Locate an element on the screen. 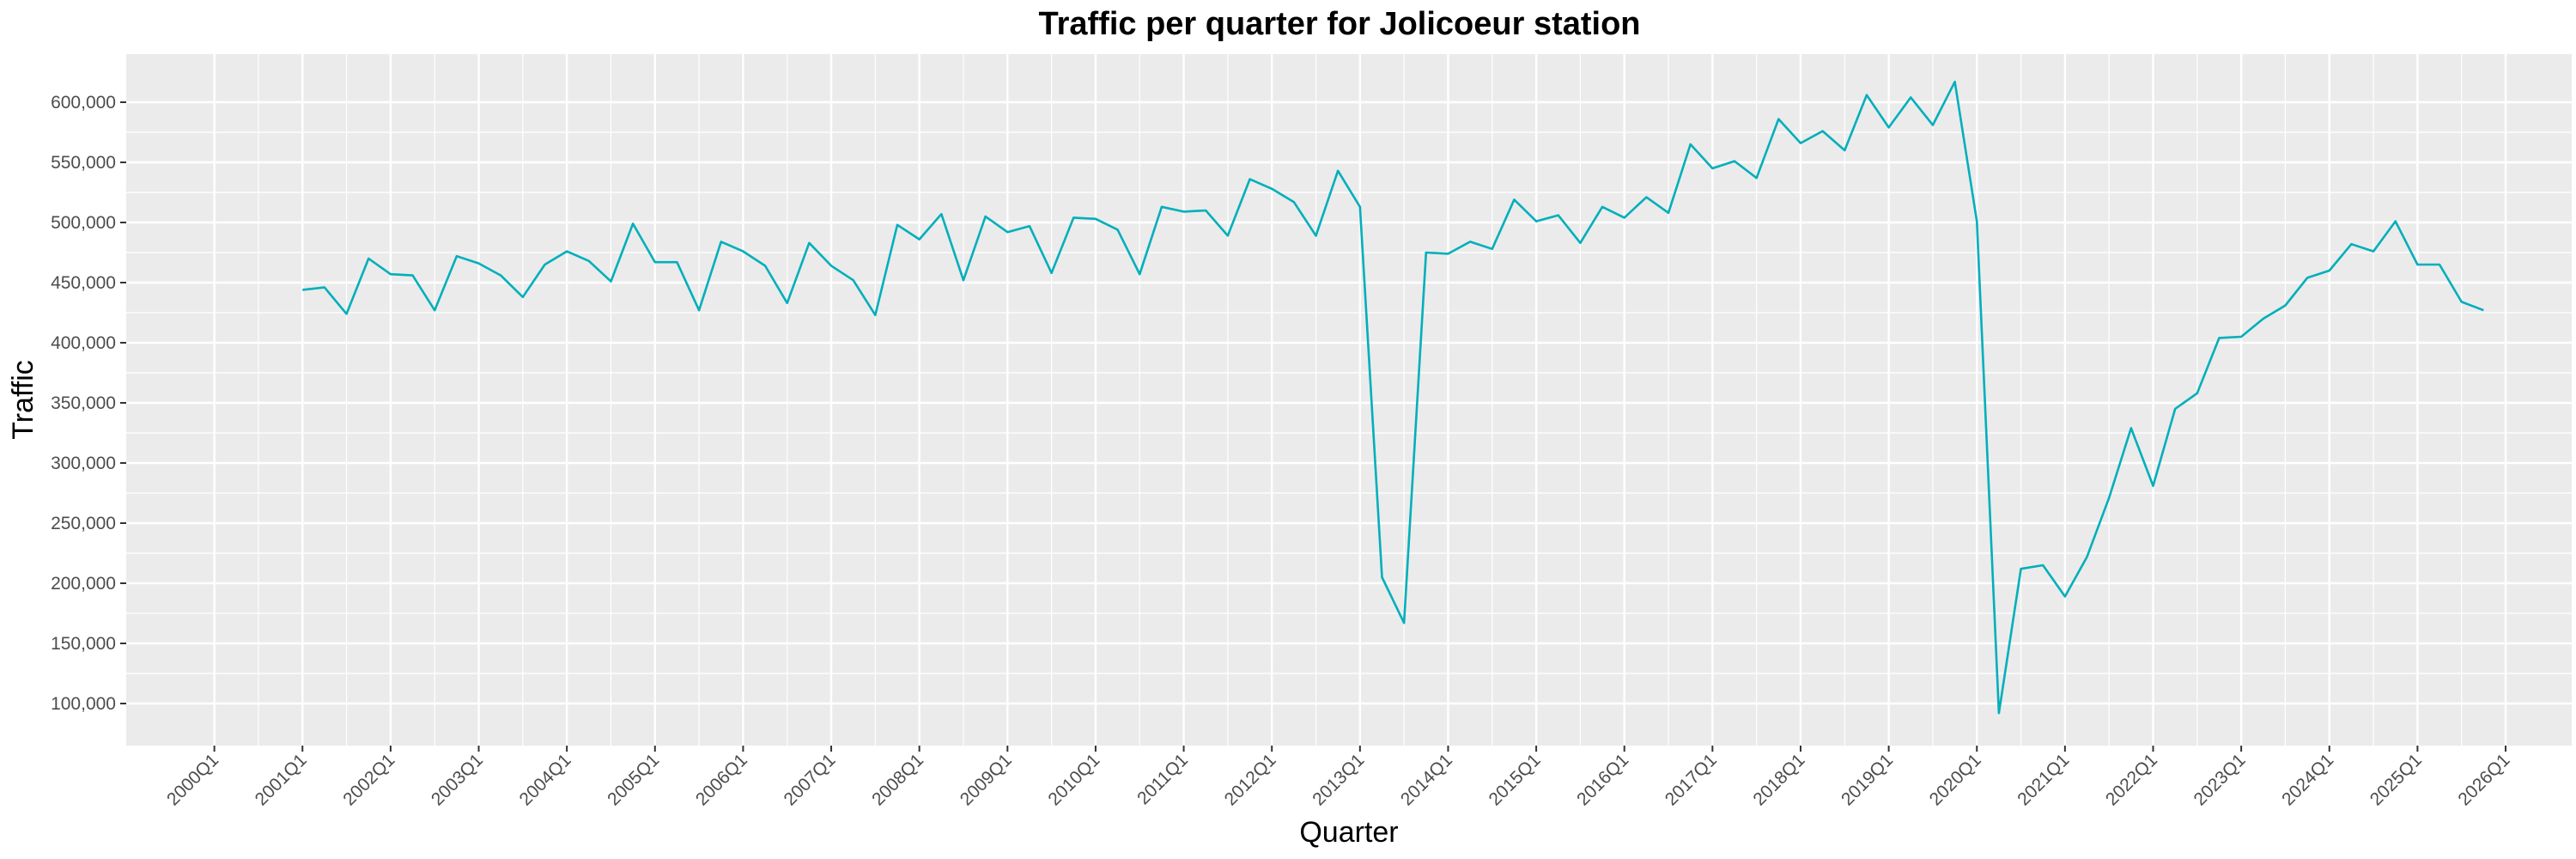  x-tick-label: 2020Q1 is located at coordinates (1955, 780).